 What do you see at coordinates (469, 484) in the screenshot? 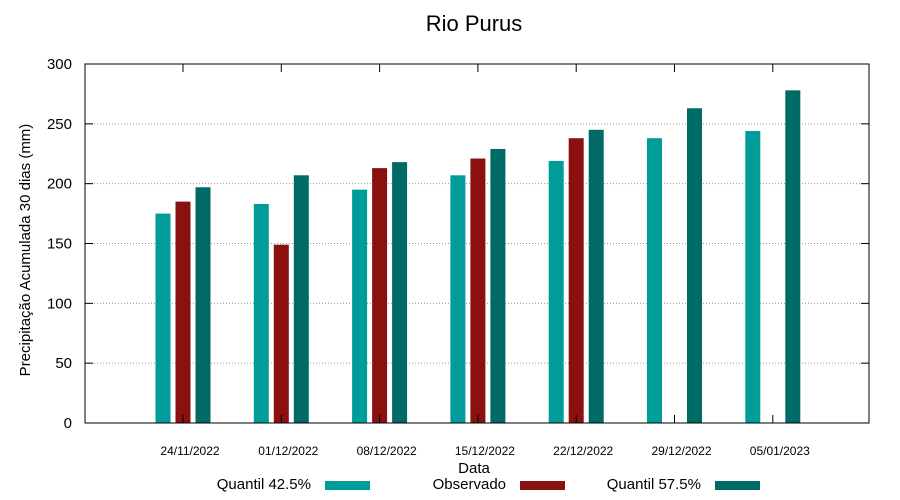
I see `legend-label: Observado` at bounding box center [469, 484].